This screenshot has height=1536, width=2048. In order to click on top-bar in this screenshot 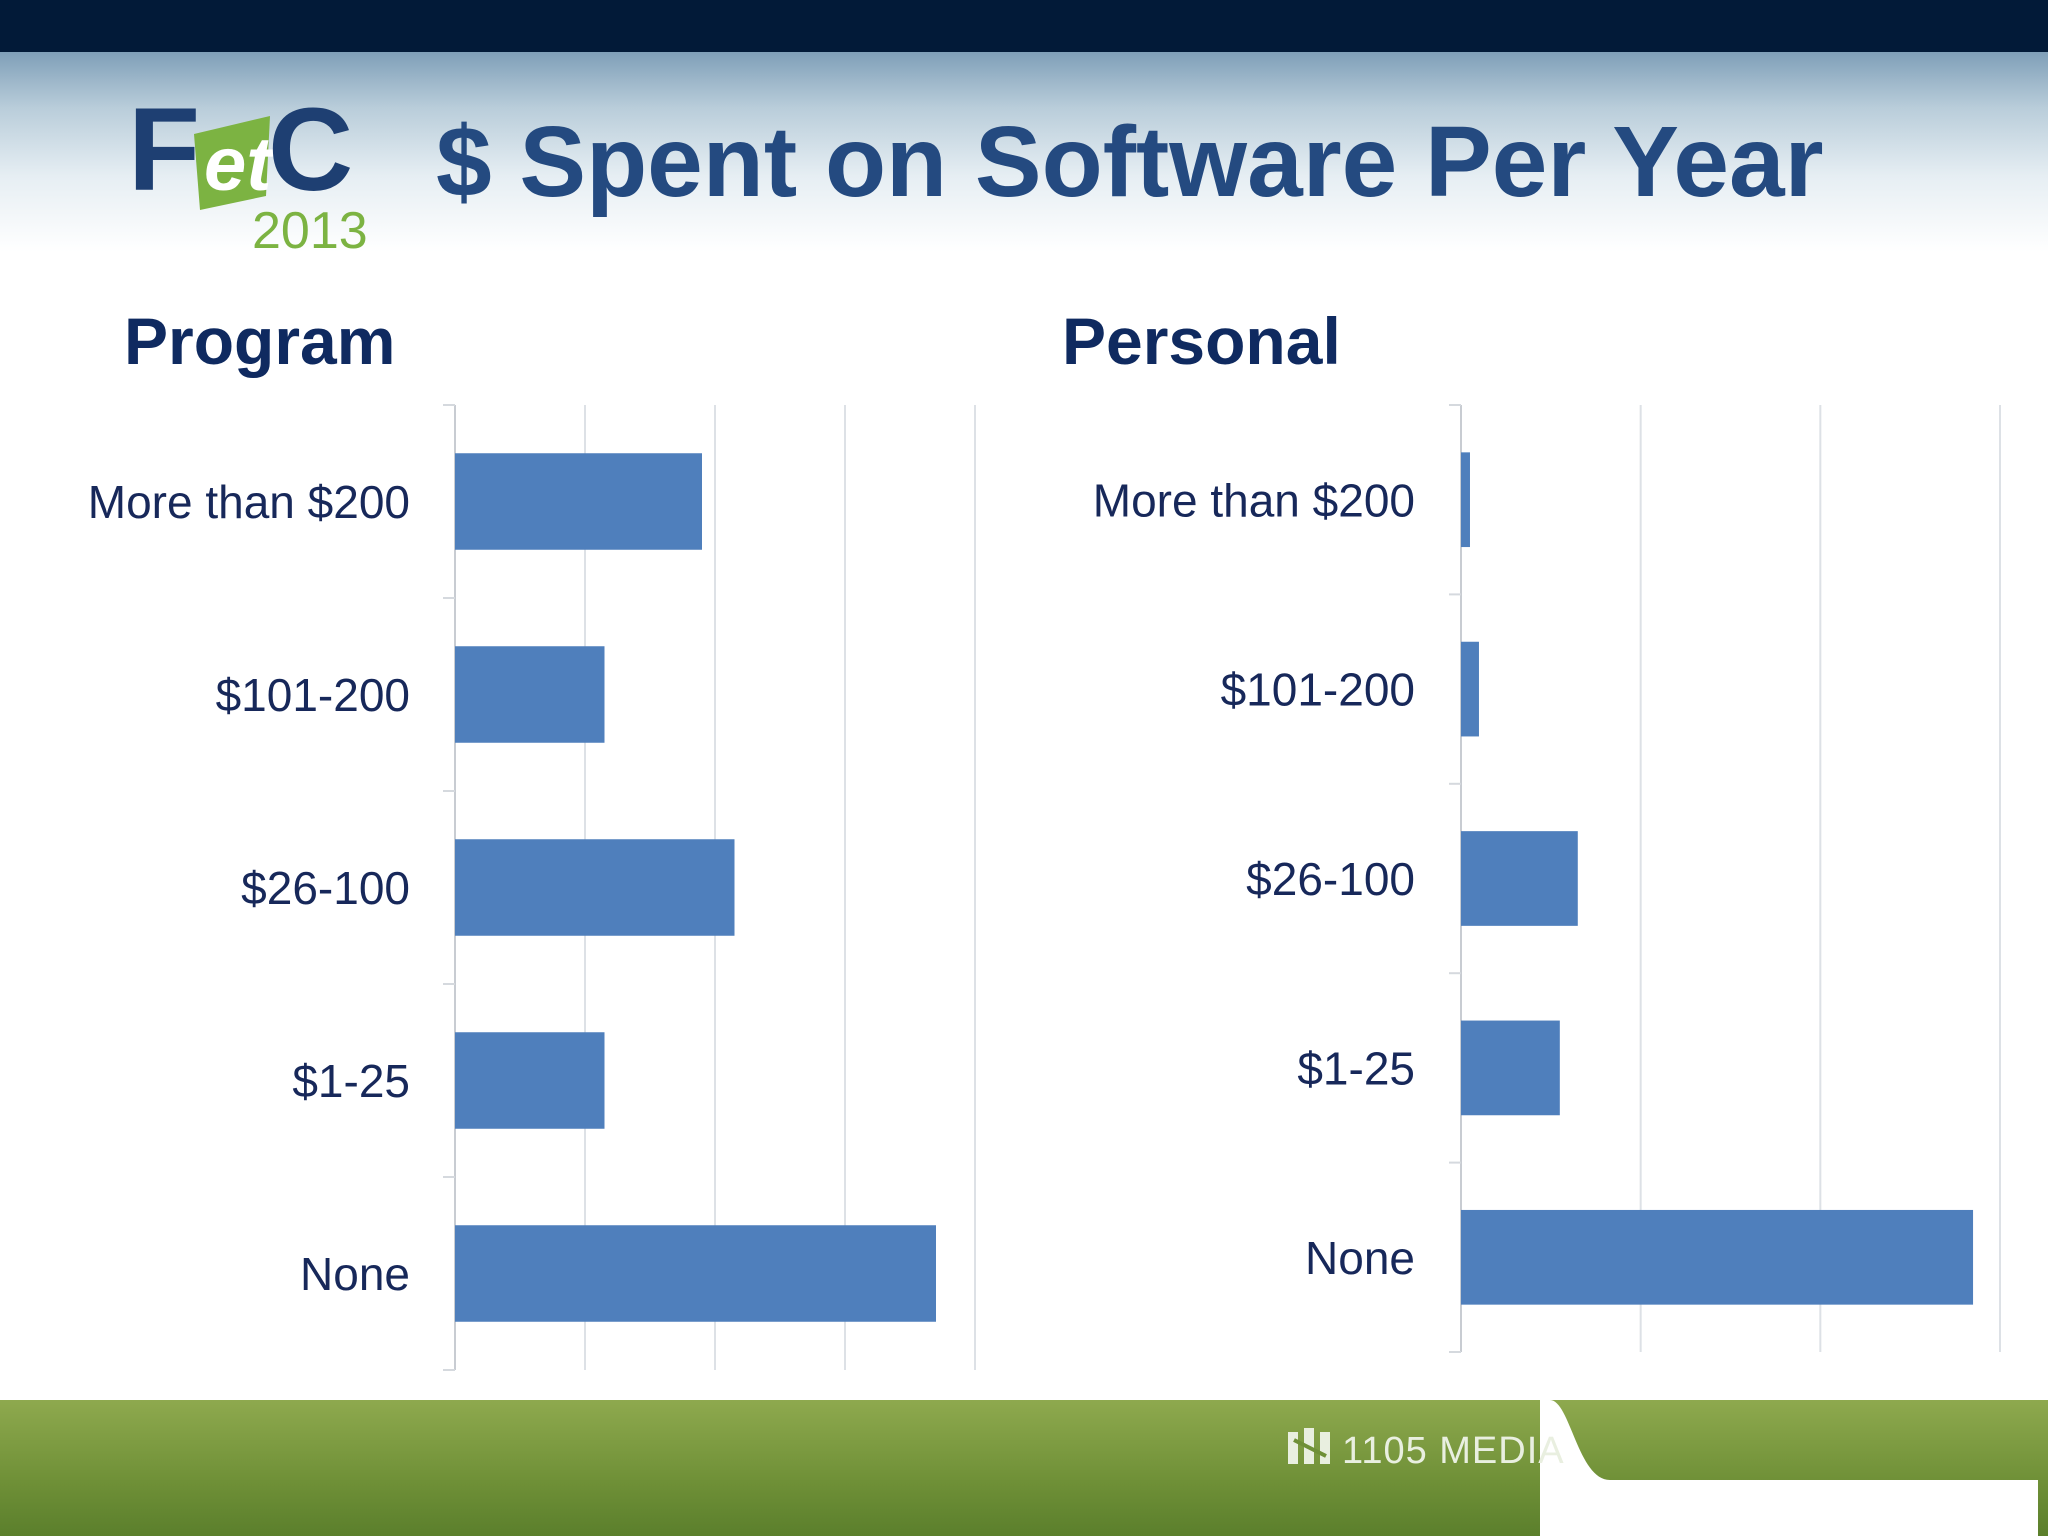, I will do `click(1024, 26)`.